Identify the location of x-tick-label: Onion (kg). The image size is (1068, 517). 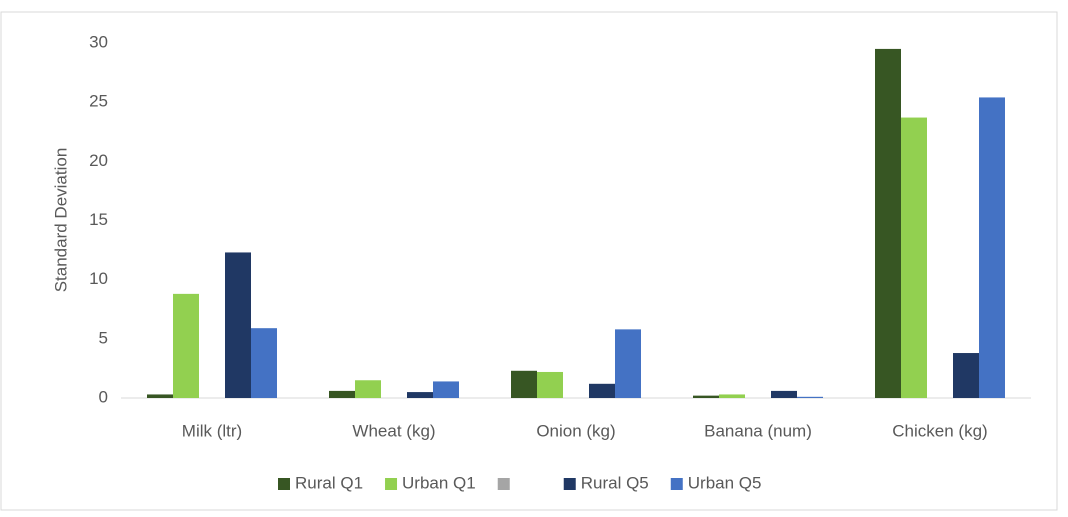
(575, 430).